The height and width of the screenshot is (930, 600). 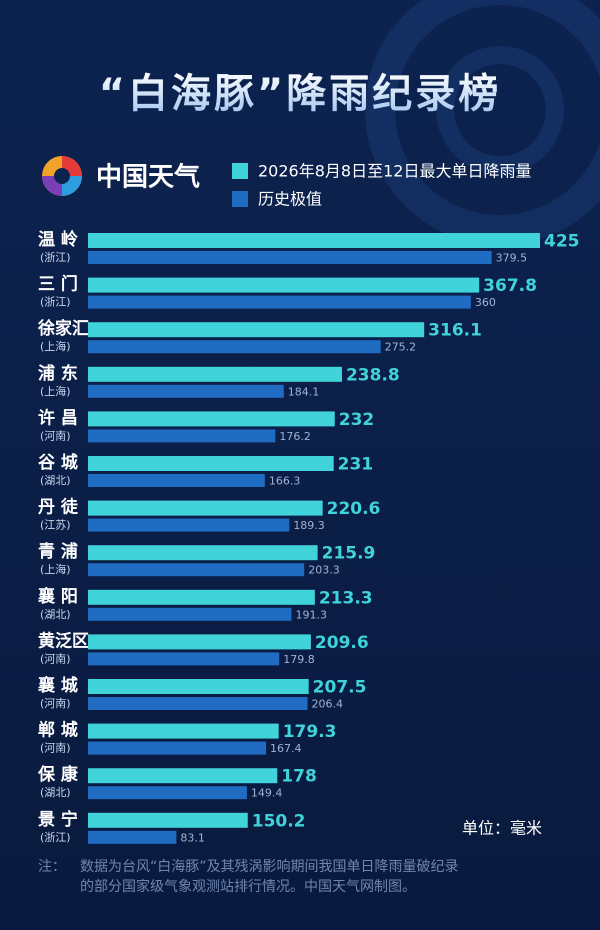 What do you see at coordinates (52, 867) in the screenshot?
I see `note-label: 注：` at bounding box center [52, 867].